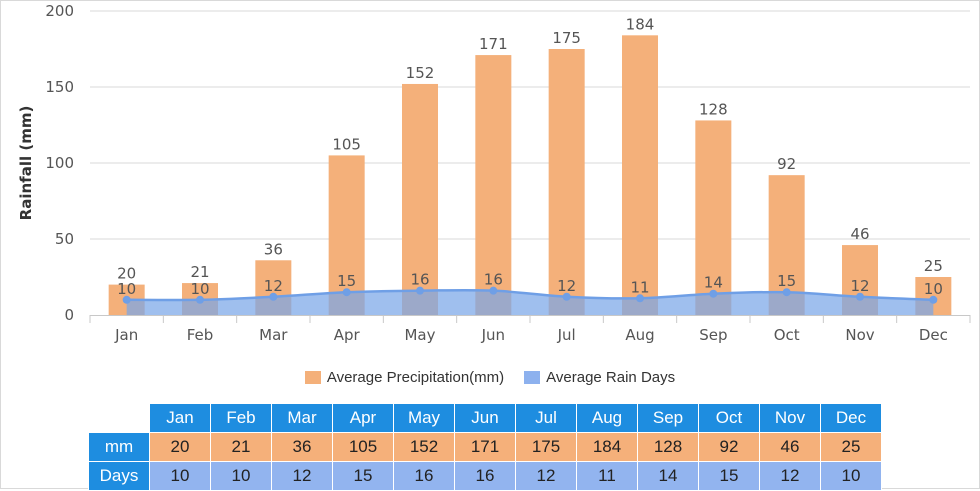 The width and height of the screenshot is (980, 491). What do you see at coordinates (312, 377) in the screenshot?
I see `legend-swatch-precipitation` at bounding box center [312, 377].